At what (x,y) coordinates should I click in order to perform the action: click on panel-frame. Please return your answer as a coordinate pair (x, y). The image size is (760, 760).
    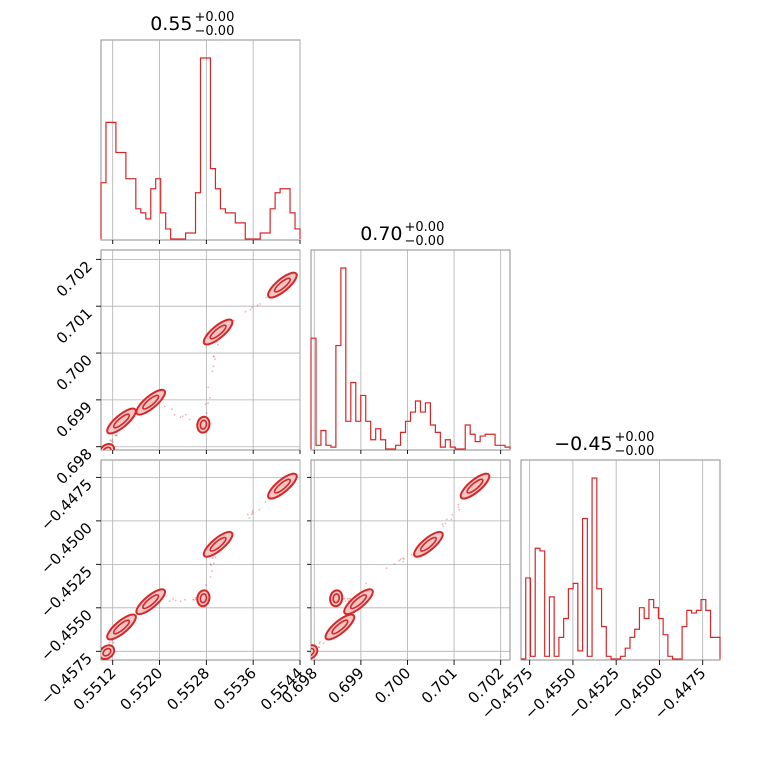
    Looking at the image, I should click on (200, 560).